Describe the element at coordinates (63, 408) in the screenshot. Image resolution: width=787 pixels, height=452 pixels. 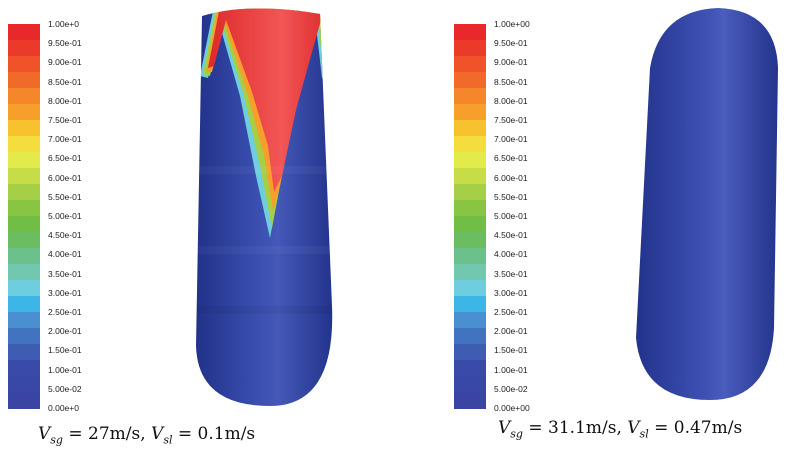
I see `legend-tick-label: 0.00e+0` at that location.